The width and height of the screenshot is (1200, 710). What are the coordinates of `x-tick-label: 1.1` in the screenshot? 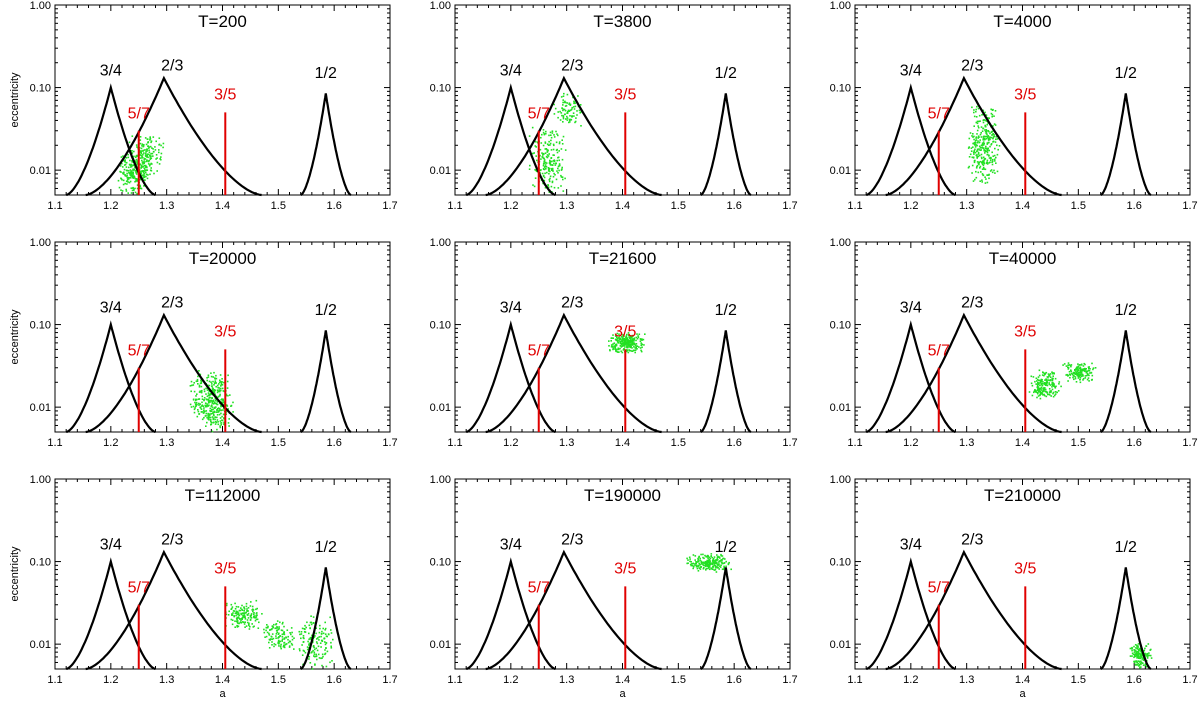 It's located at (454, 680).